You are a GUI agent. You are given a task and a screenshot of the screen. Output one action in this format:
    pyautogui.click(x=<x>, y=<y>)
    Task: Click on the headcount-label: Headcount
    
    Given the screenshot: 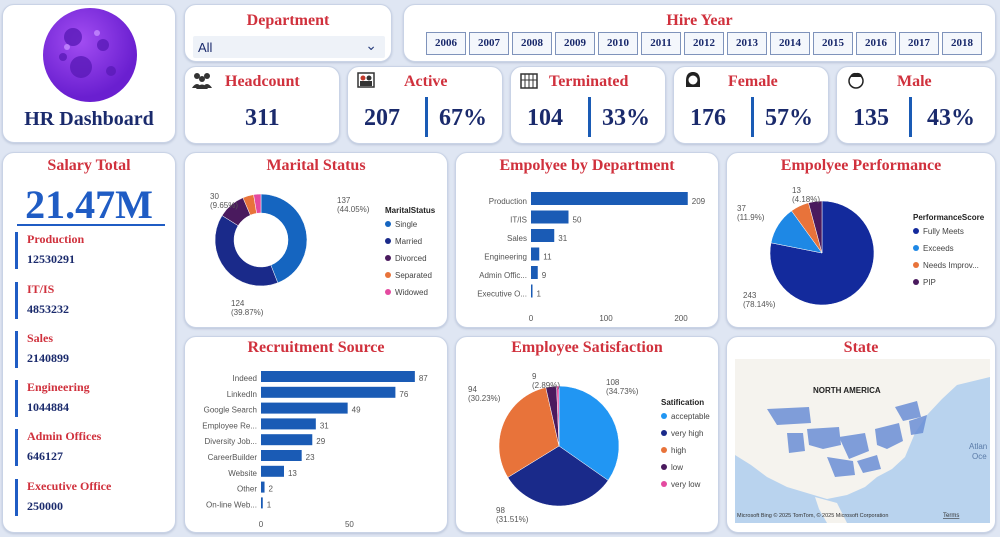 What is the action you would take?
    pyautogui.click(x=262, y=81)
    